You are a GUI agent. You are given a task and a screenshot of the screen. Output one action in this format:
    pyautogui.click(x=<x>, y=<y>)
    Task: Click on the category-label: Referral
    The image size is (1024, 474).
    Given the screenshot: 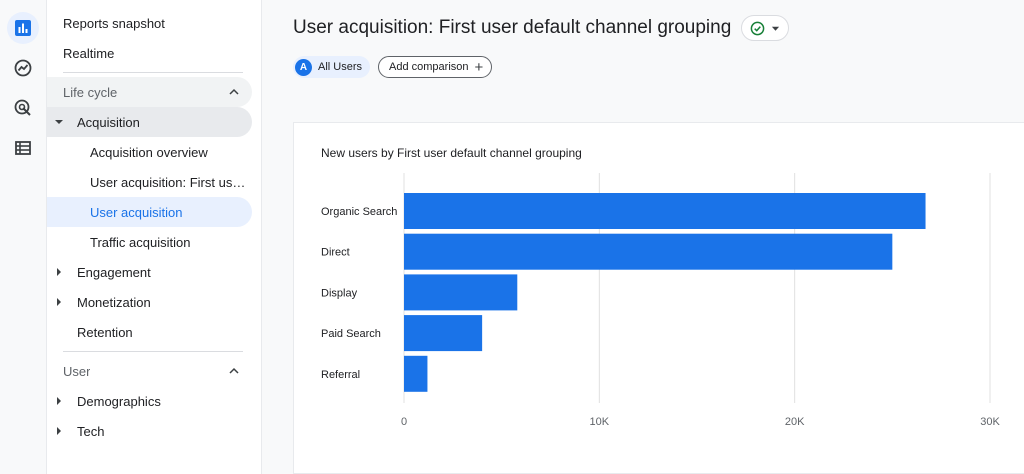 What is the action you would take?
    pyautogui.click(x=340, y=375)
    